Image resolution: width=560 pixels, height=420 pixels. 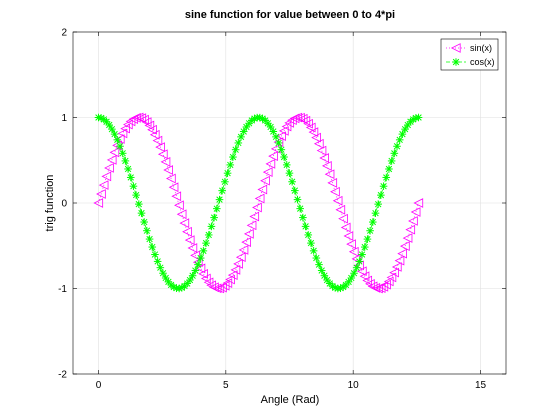 I want to click on y-tick-label-0: 0, so click(x=64, y=204).